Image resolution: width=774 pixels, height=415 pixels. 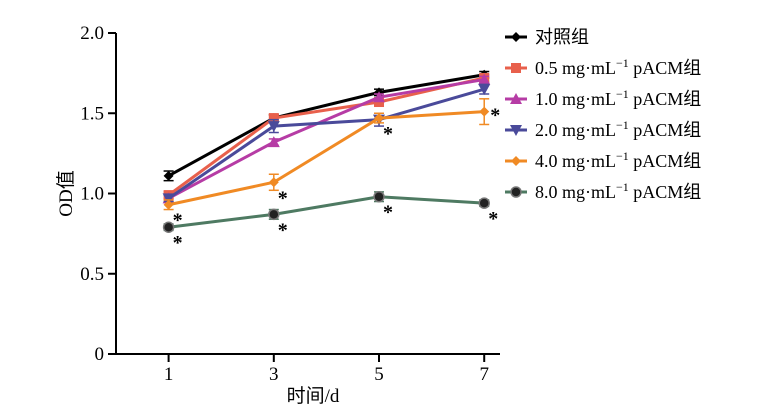 I want to click on x-axis-title: 时间/d, so click(x=313, y=396).